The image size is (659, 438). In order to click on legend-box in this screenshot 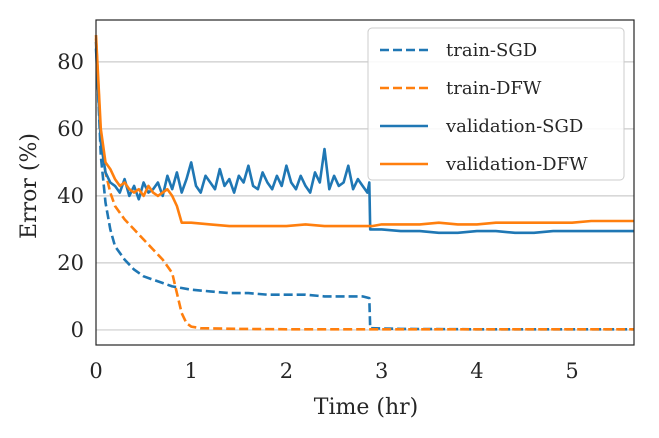, I will do `click(496, 104)`.